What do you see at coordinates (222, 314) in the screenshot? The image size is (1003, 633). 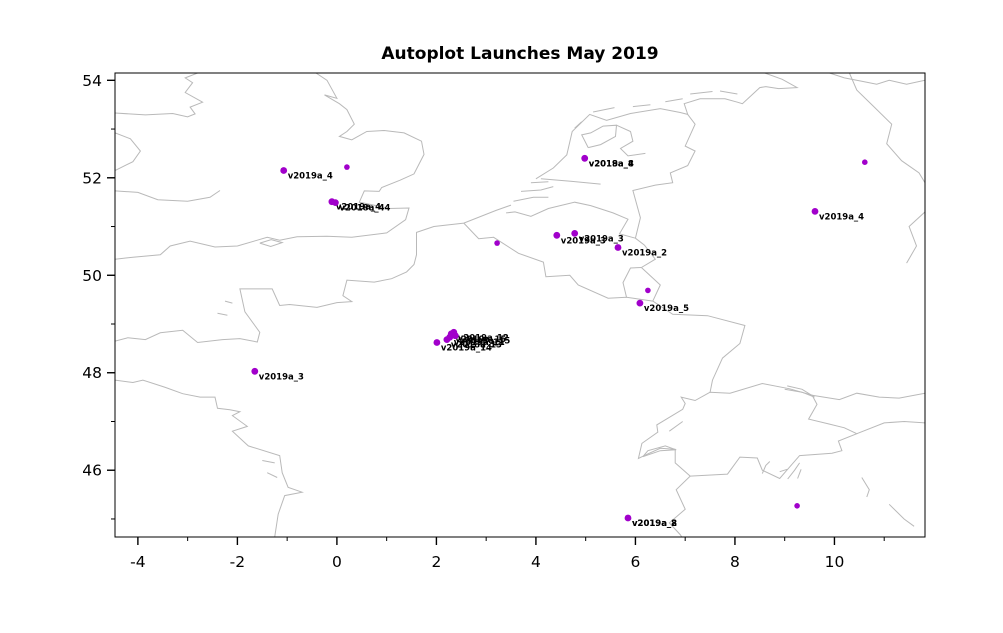 I see `channel-island-2-outline` at bounding box center [222, 314].